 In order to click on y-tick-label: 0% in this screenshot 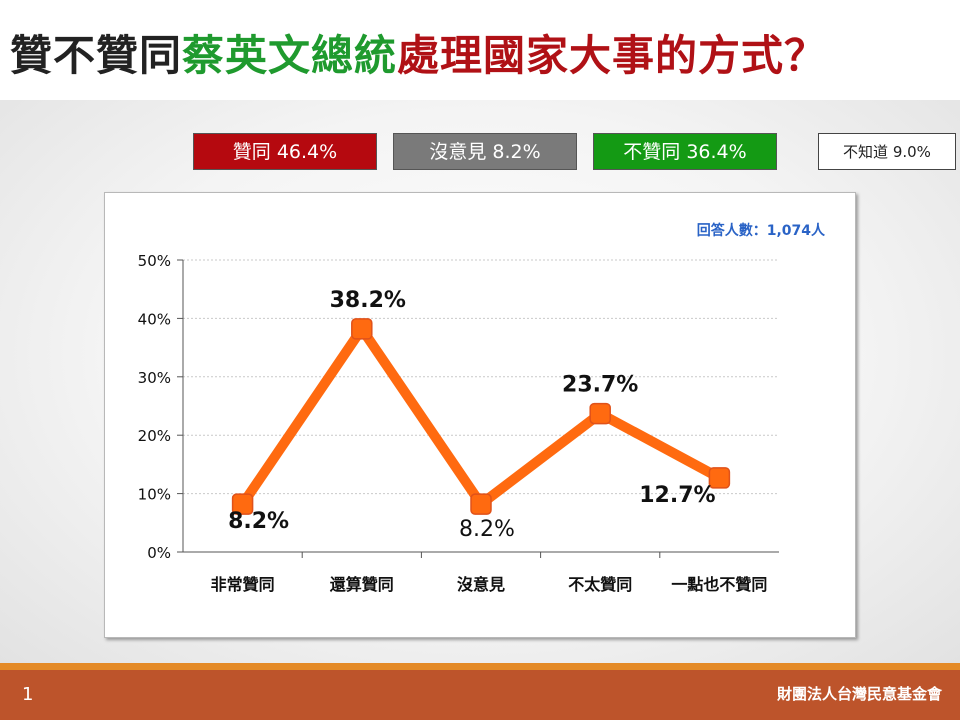, I will do `click(159, 553)`.